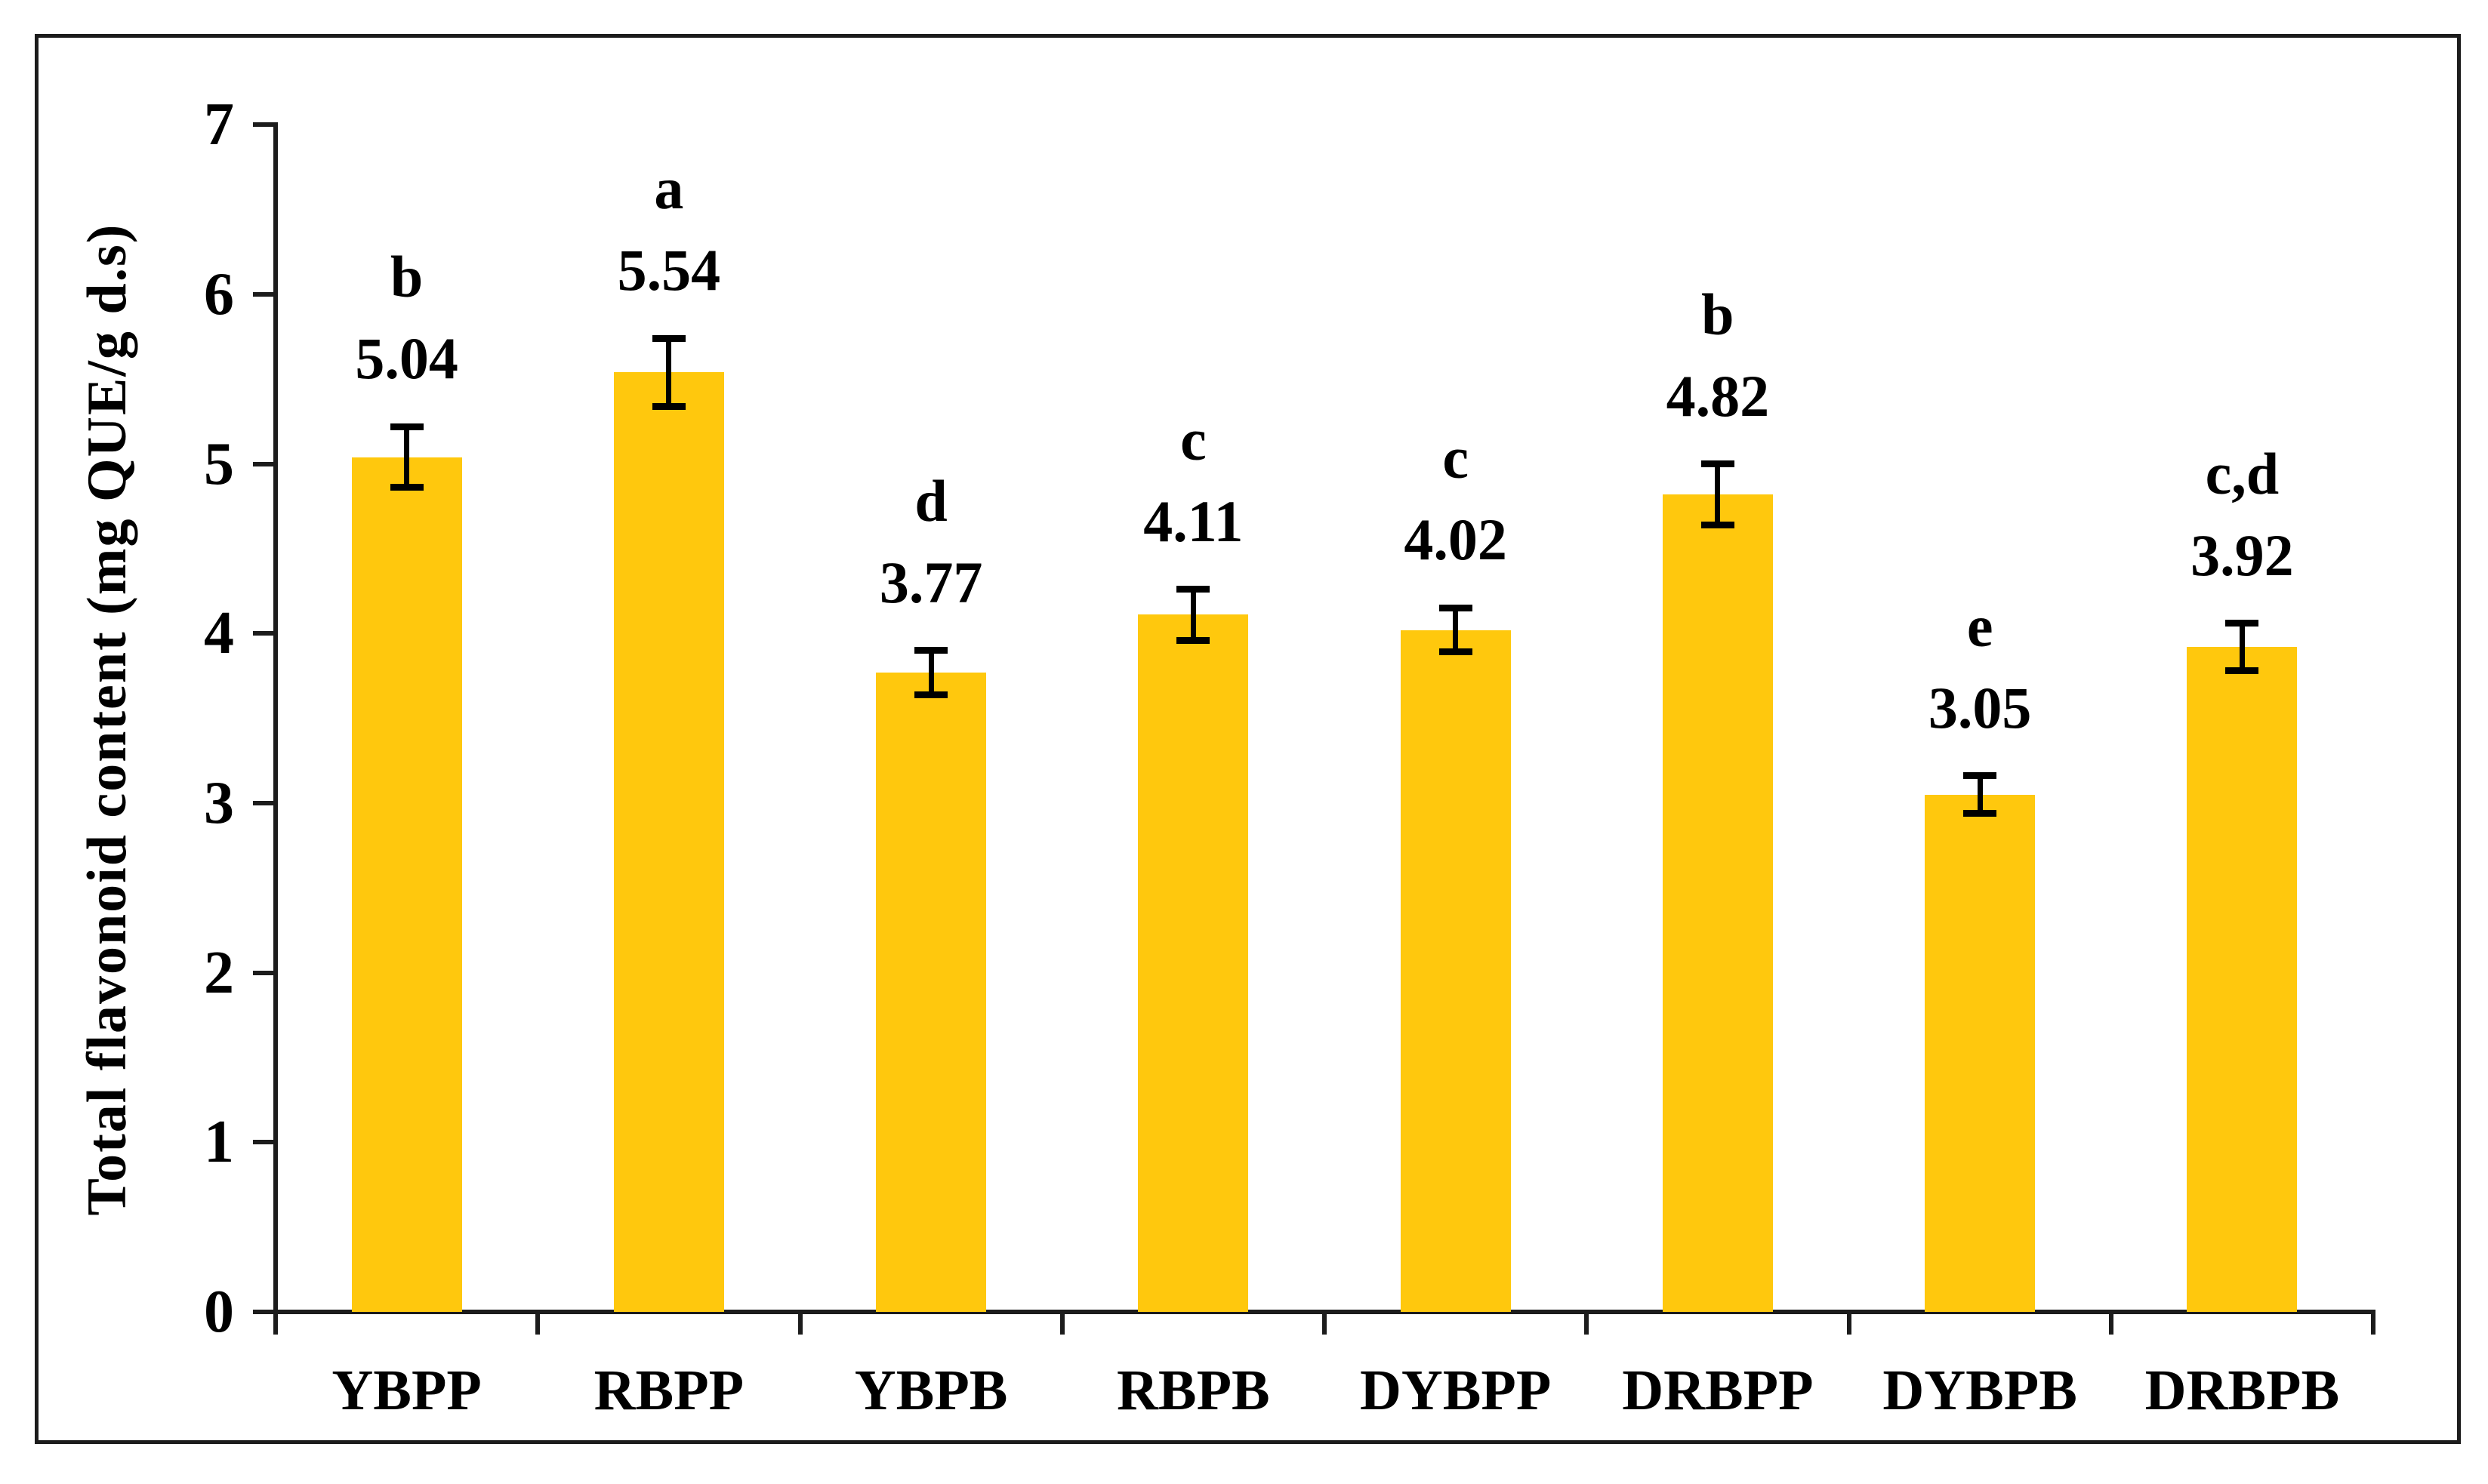  I want to click on y-axis-title: Total flavonoid content (mg QUE/g d.s), so click(107, 719).